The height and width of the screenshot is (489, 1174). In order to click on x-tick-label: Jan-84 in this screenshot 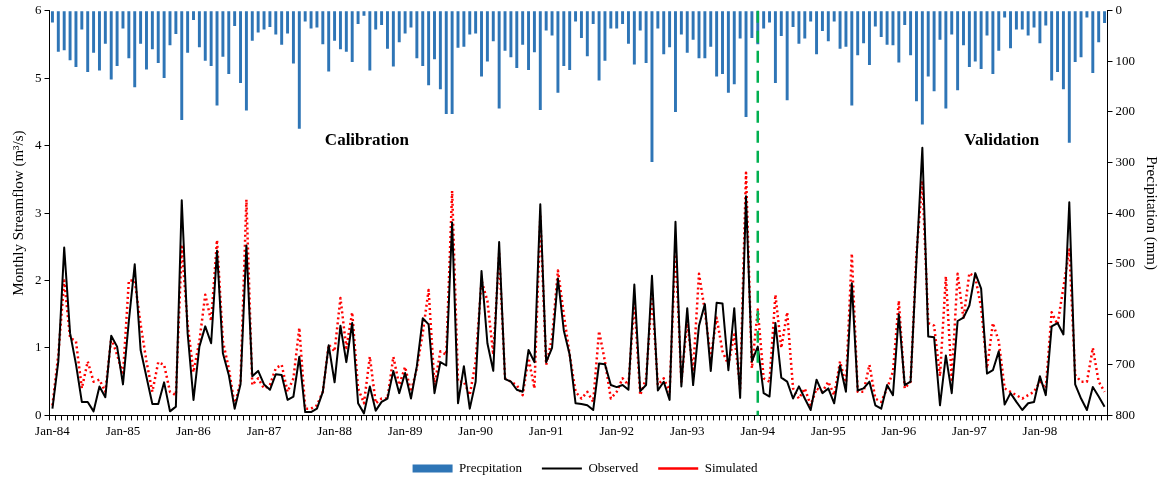, I will do `click(53, 430)`.